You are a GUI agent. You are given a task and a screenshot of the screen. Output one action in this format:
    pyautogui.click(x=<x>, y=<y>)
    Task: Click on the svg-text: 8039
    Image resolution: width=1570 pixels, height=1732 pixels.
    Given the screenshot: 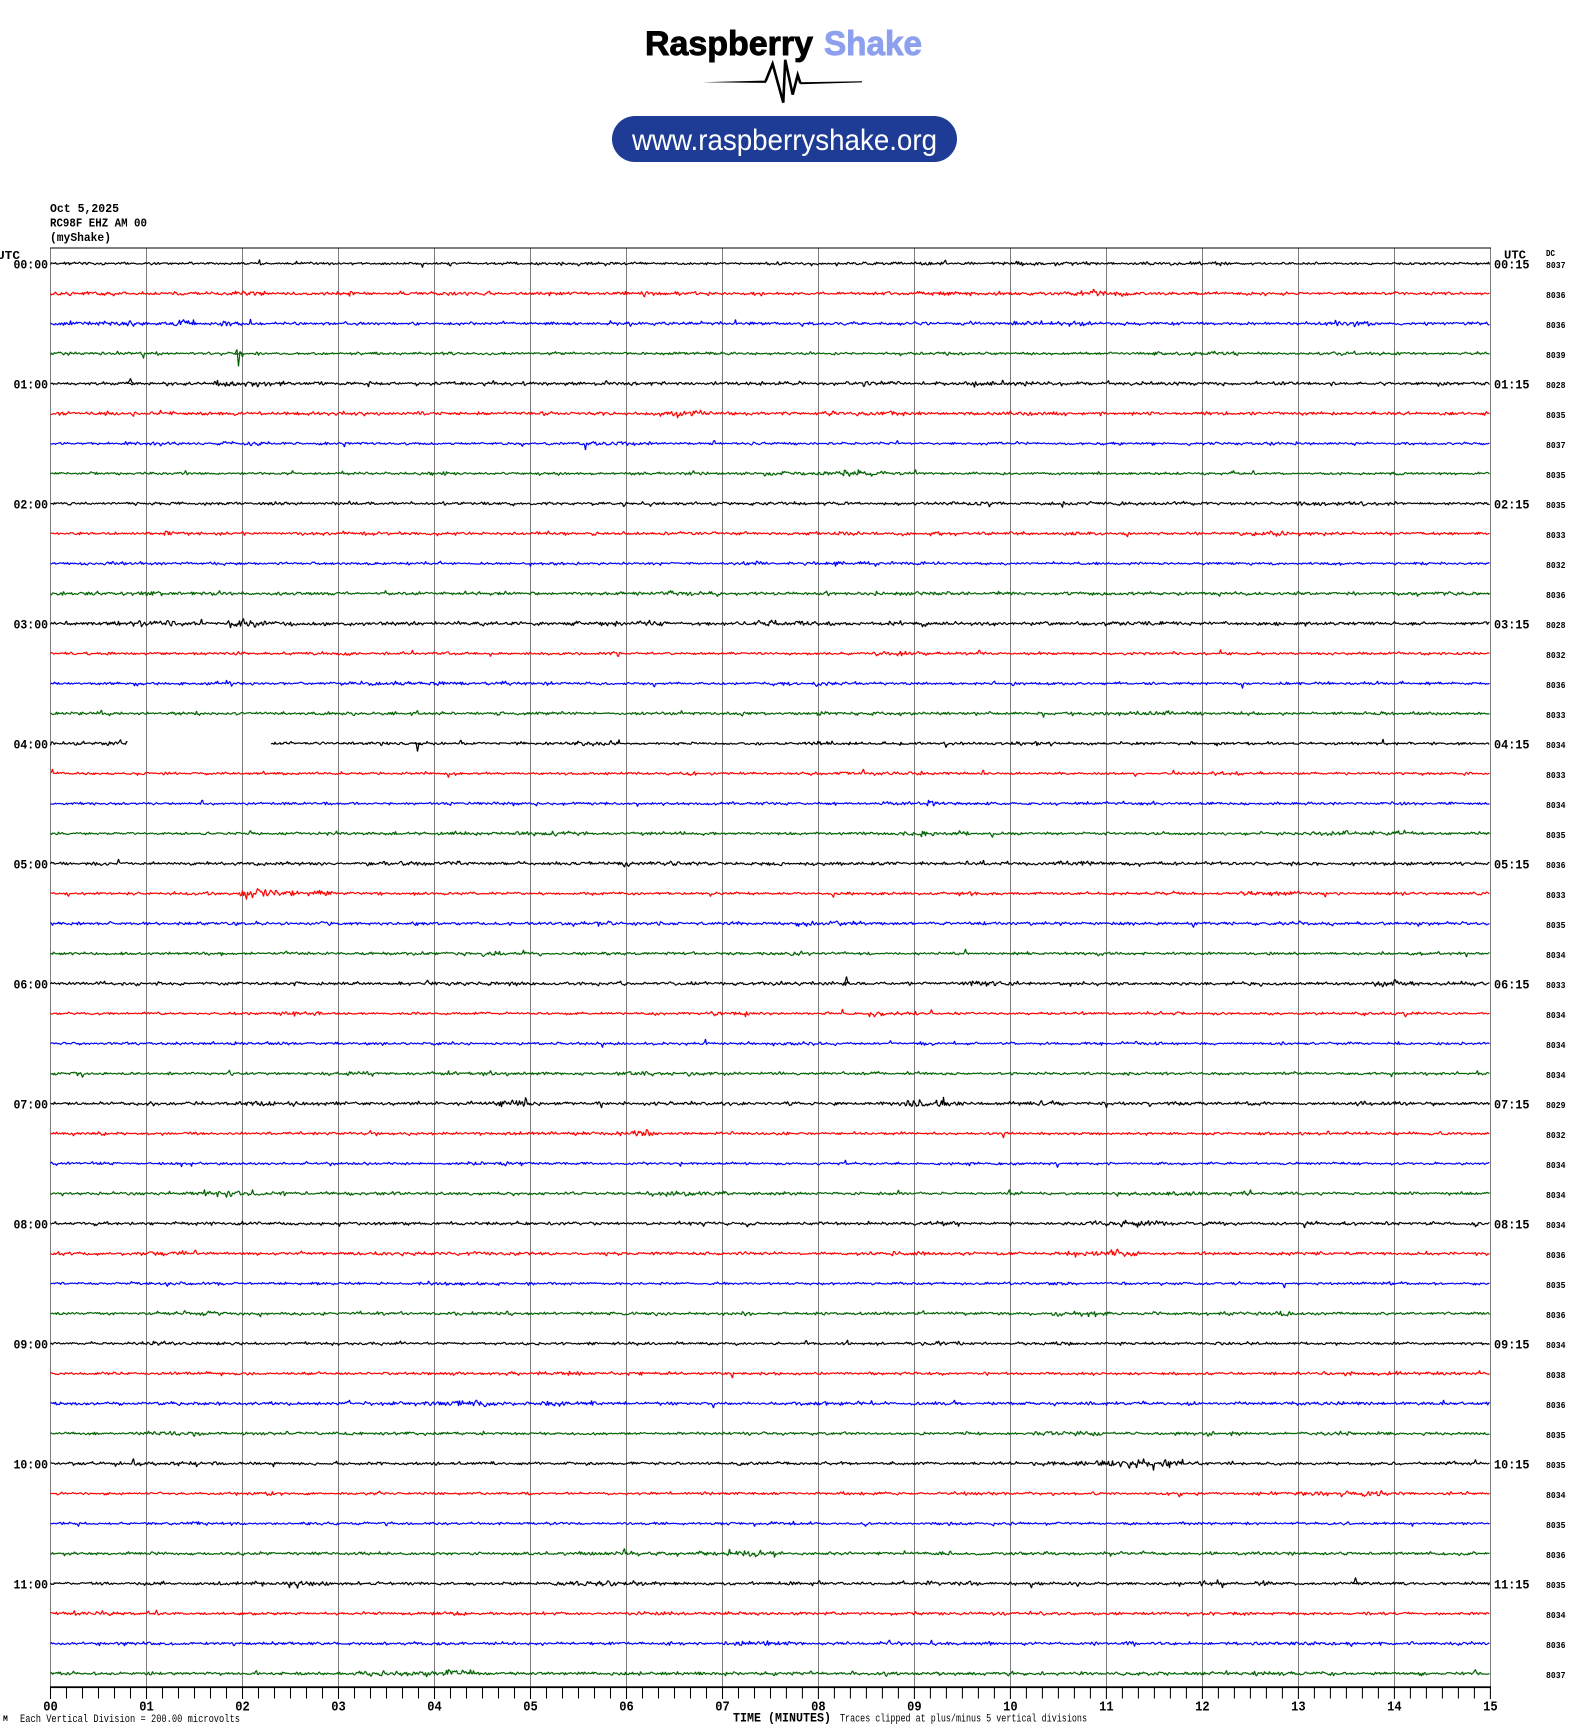 What is the action you would take?
    pyautogui.click(x=1556, y=355)
    